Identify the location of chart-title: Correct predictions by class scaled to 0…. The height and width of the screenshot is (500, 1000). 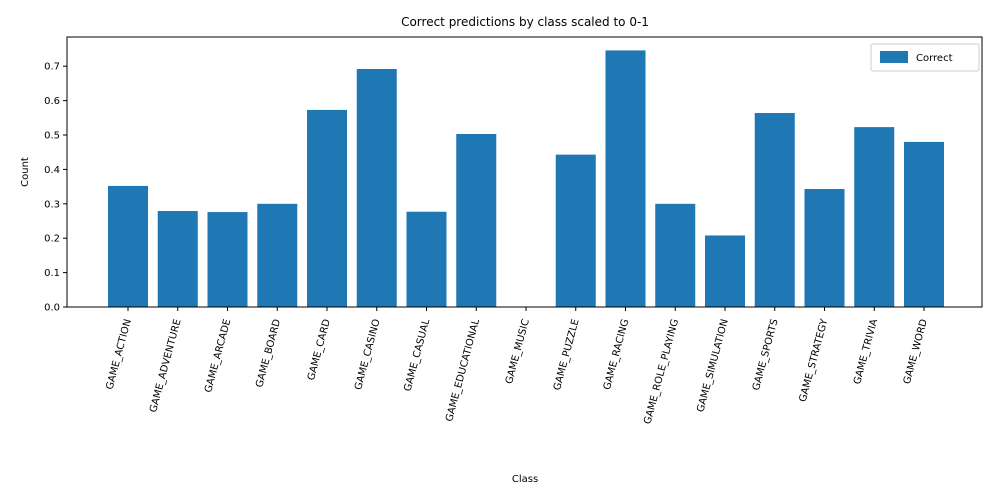
(525, 22).